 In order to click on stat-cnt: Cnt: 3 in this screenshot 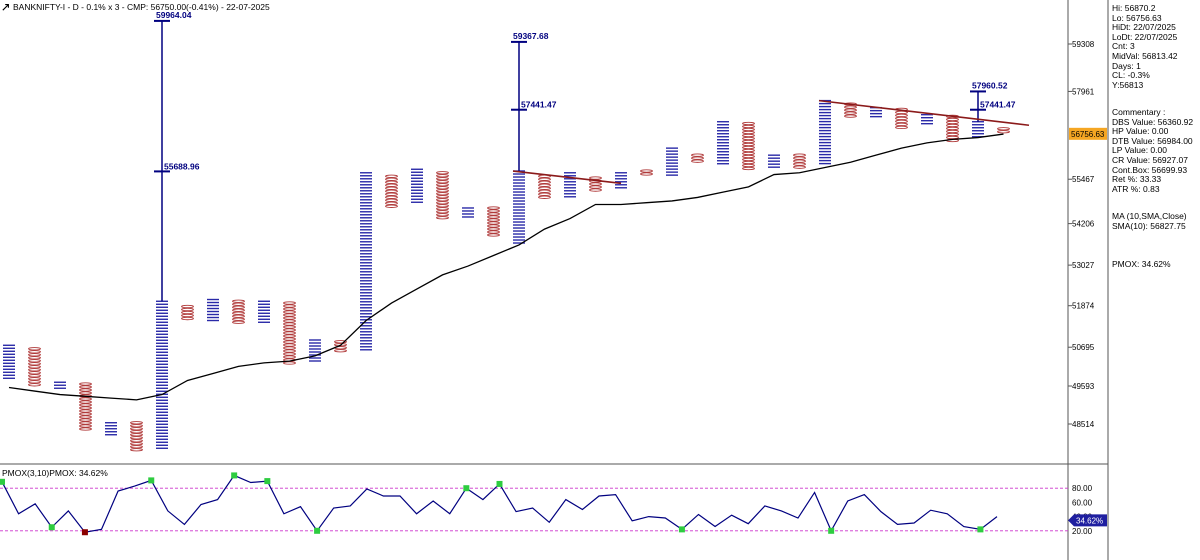, I will do `click(1123, 46)`.